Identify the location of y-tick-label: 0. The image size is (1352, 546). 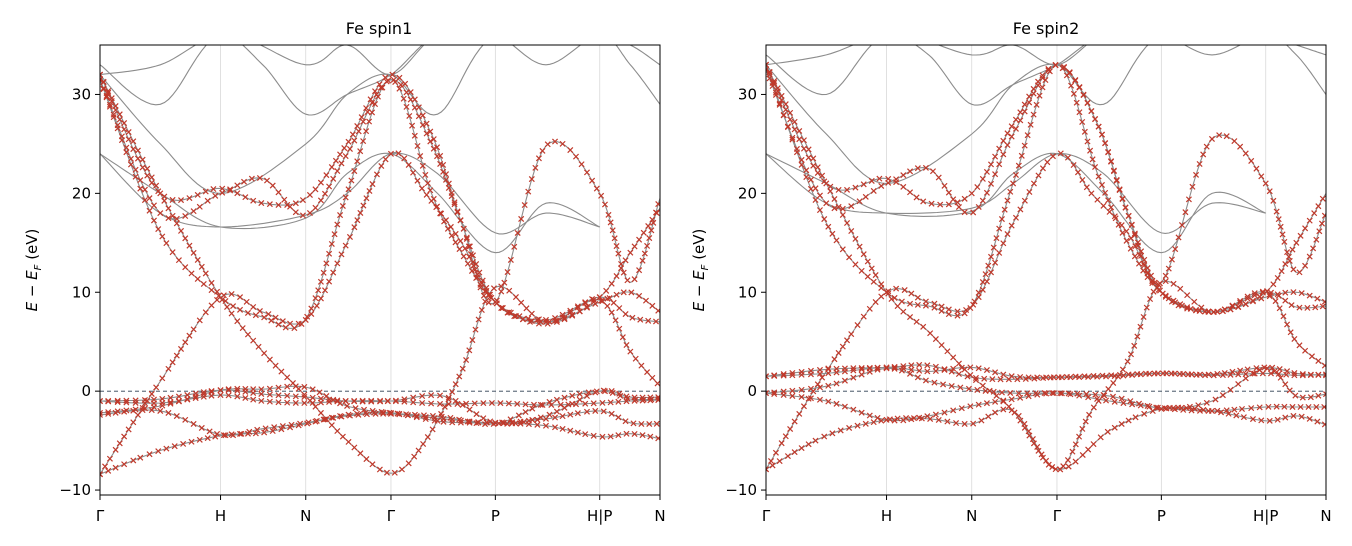
(752, 391).